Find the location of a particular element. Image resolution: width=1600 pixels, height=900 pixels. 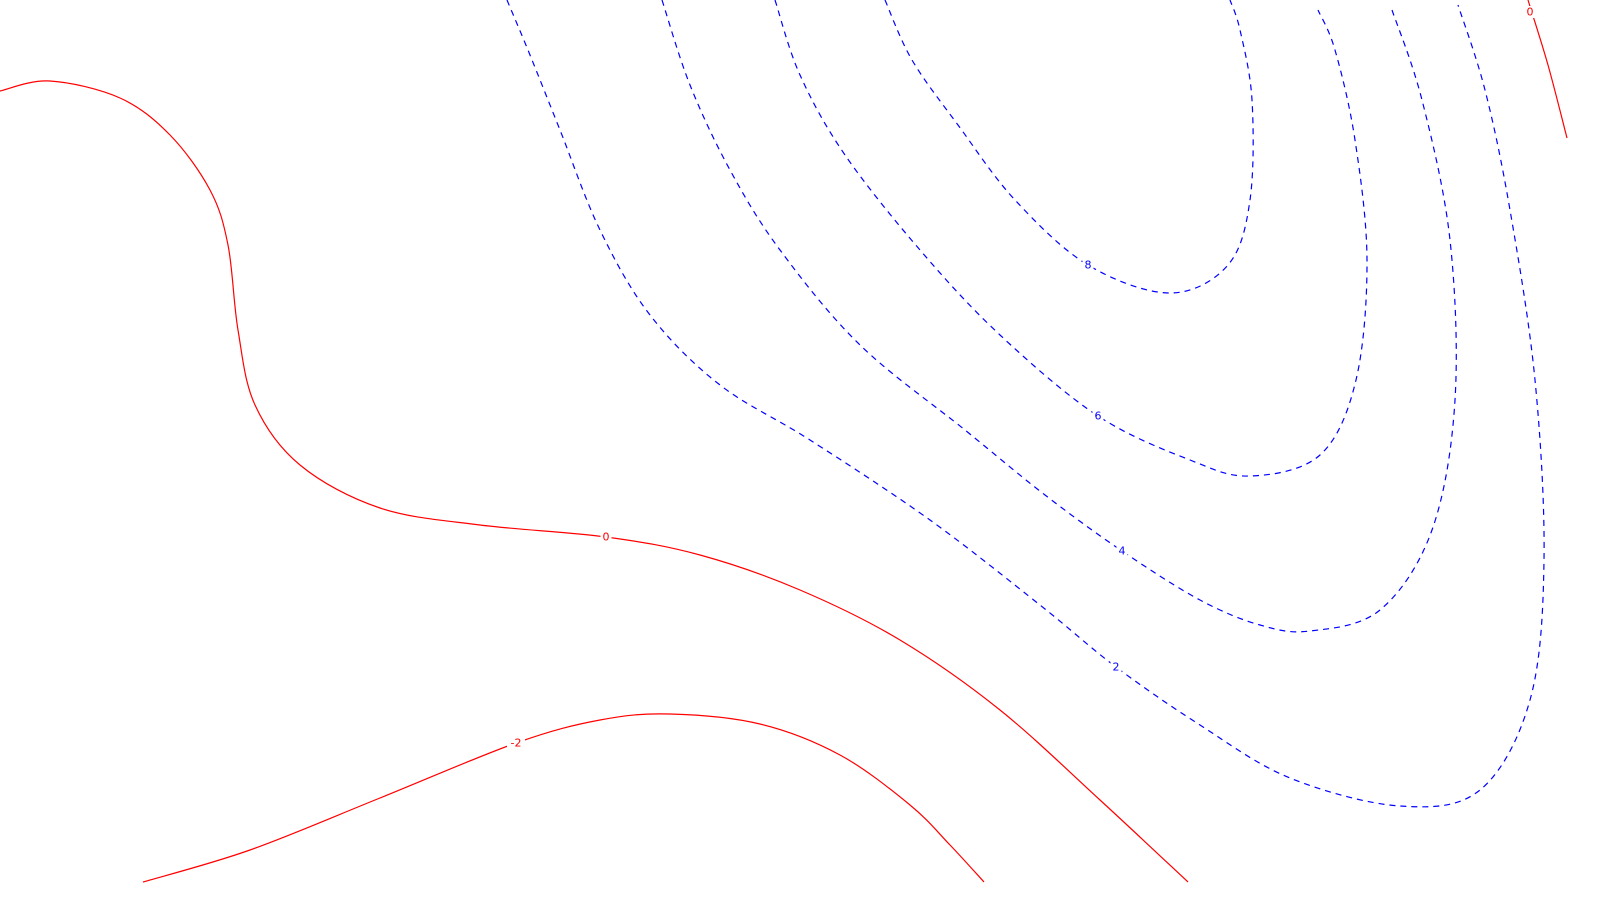

contour-label: 8 is located at coordinates (1088, 265).